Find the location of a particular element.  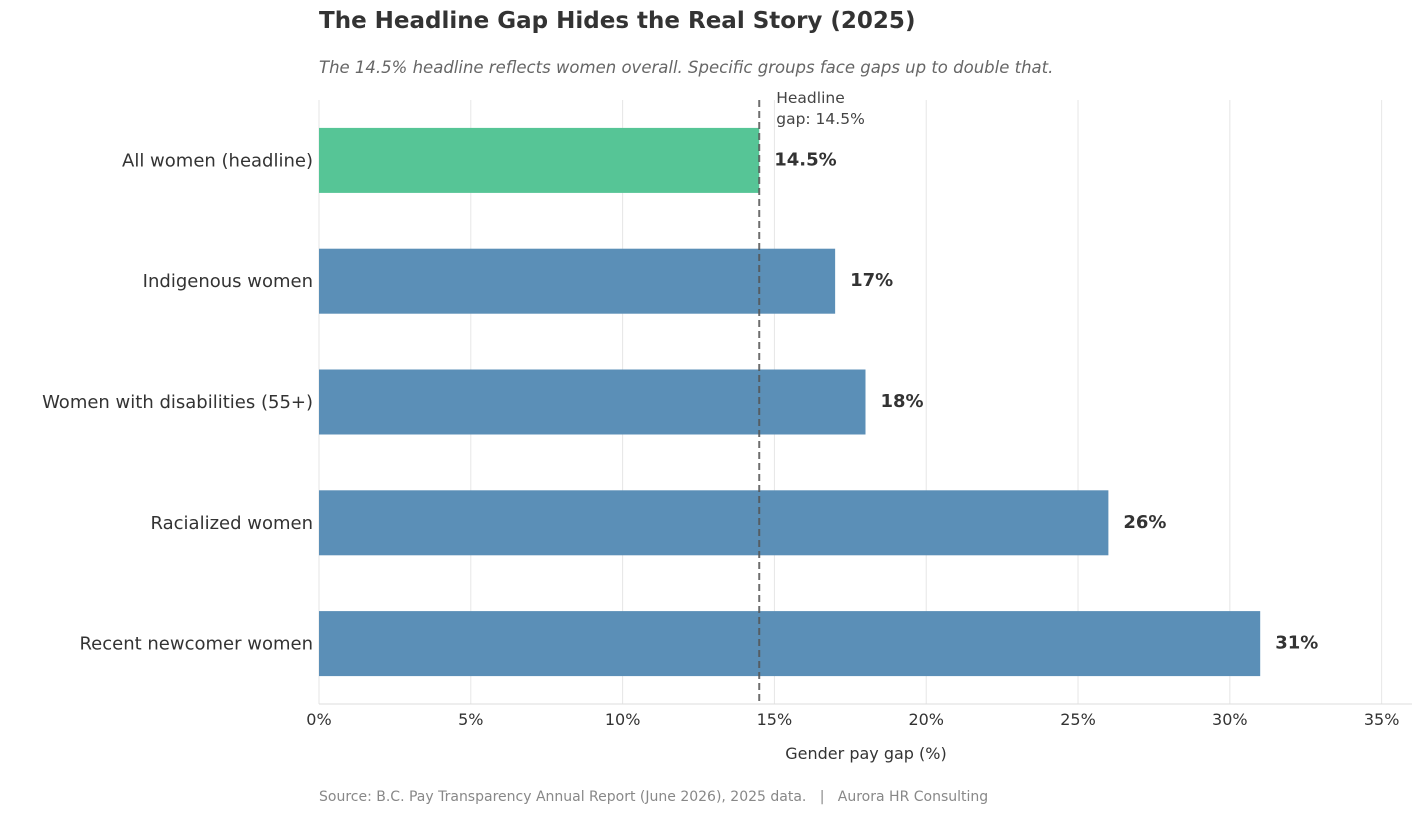

x-tick-label: 25% is located at coordinates (1078, 719).